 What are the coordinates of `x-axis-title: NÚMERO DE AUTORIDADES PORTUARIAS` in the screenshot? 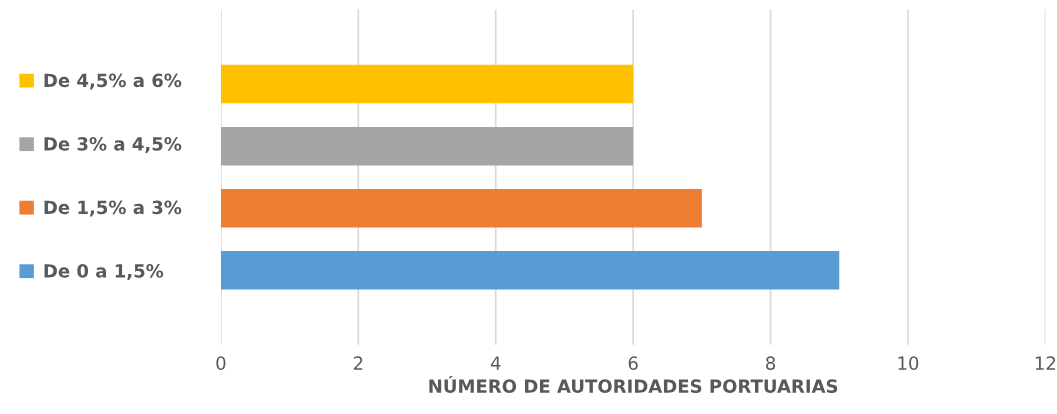 It's located at (633, 384).